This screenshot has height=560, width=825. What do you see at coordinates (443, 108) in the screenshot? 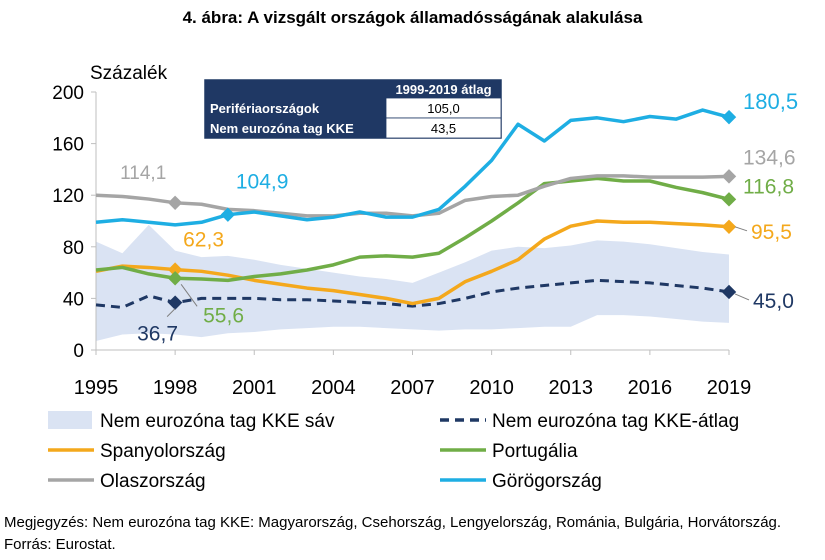
I see `inset-table-row-value: 105,0` at bounding box center [443, 108].